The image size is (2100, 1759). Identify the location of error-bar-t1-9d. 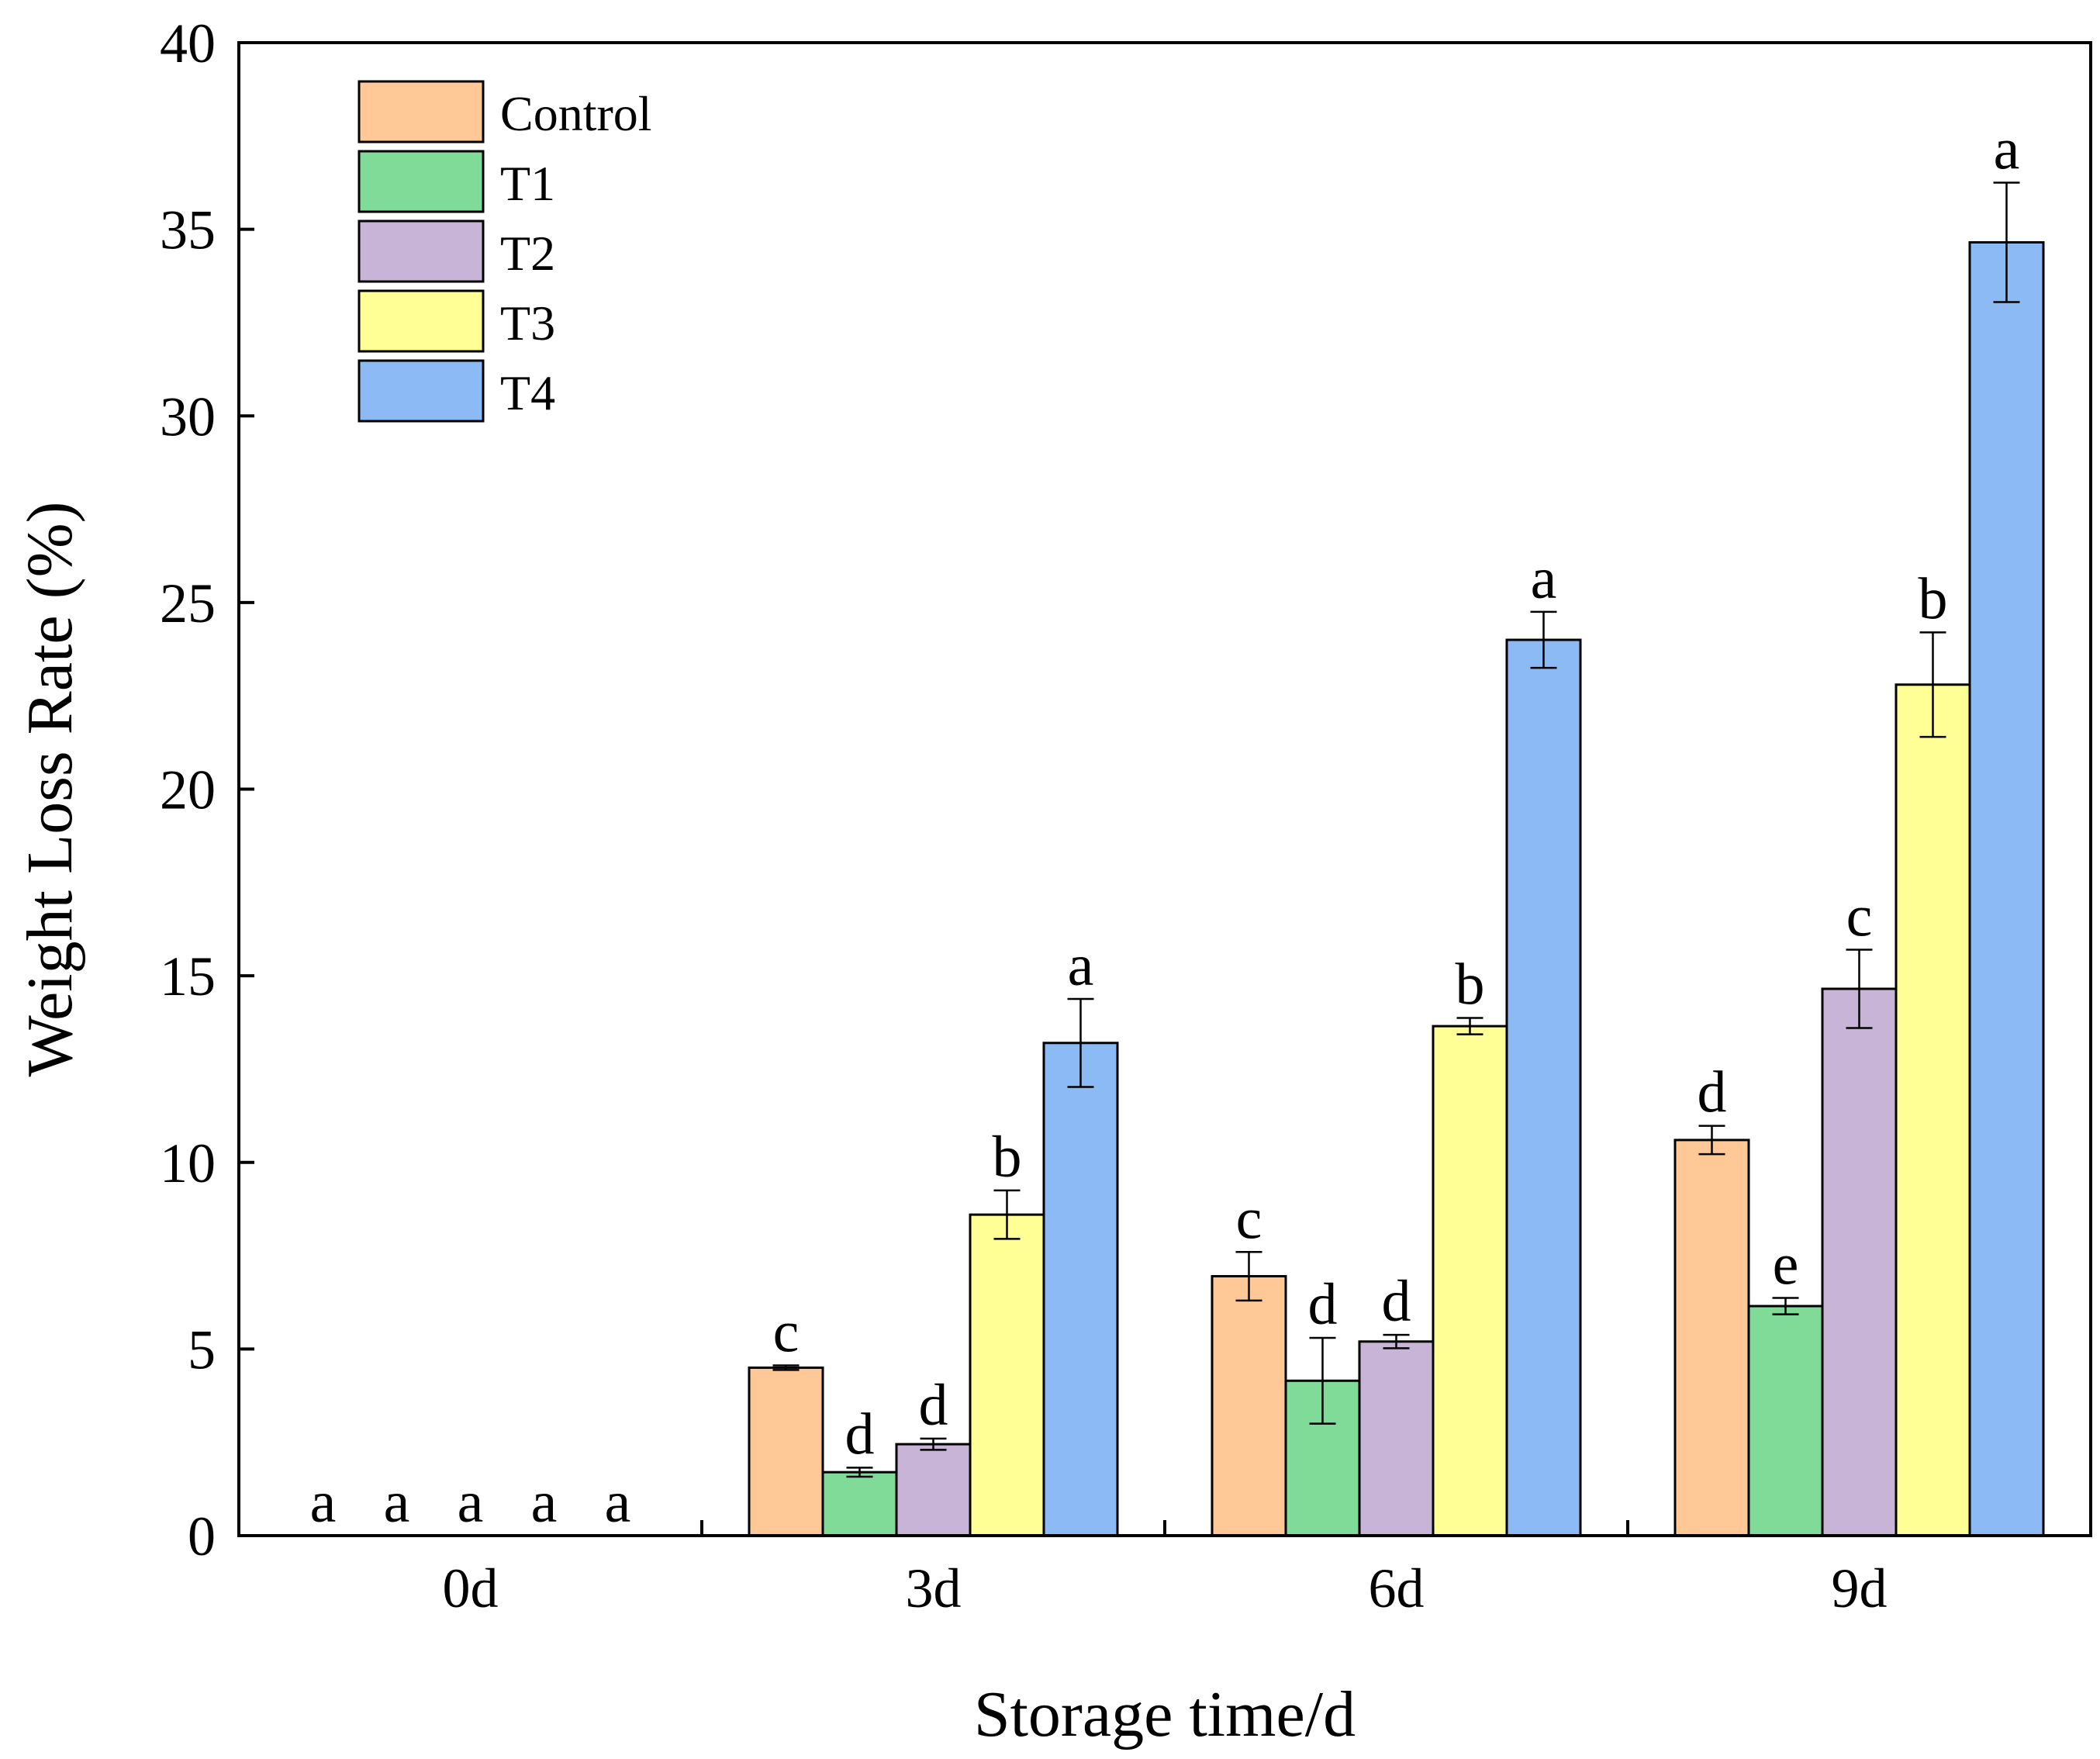
(1785, 1306).